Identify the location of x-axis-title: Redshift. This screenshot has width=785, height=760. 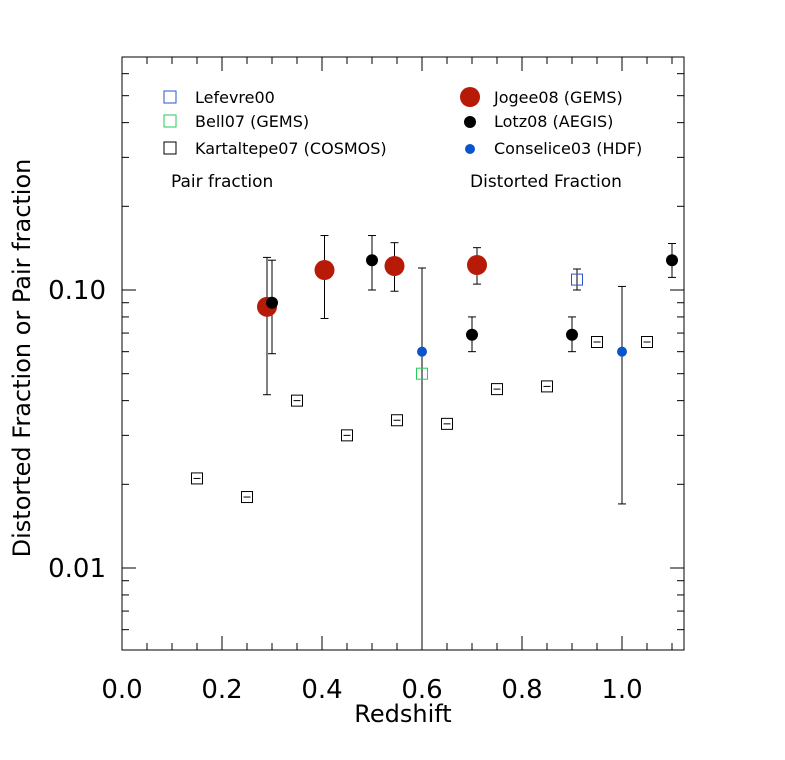
(402, 714).